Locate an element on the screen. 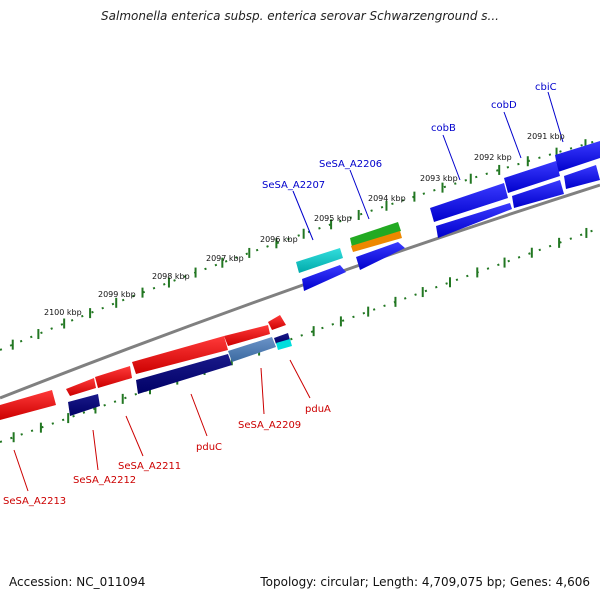  gene-label-cobD: cobD is located at coordinates (504, 105).